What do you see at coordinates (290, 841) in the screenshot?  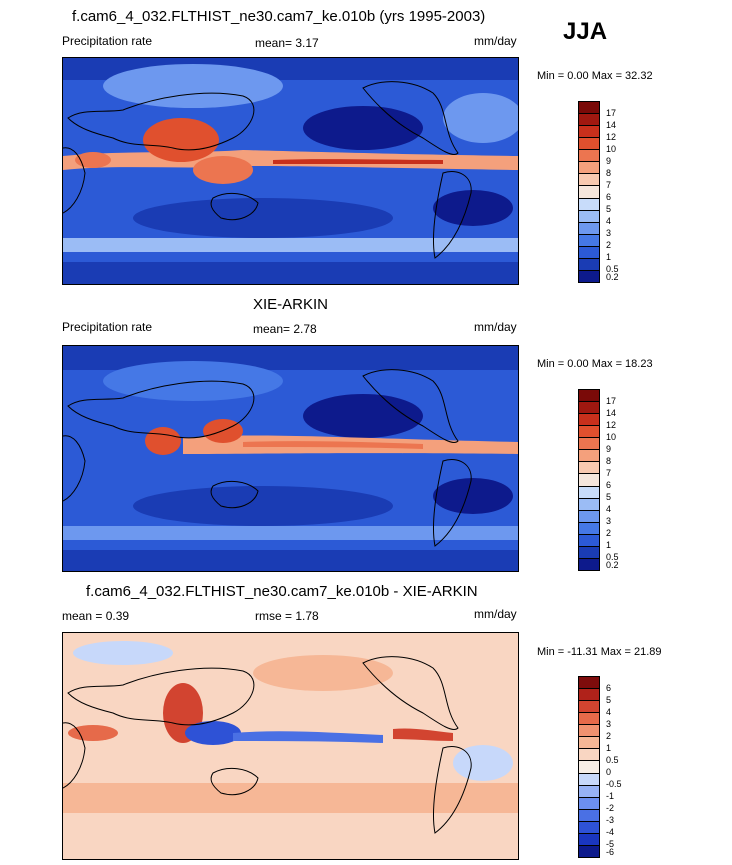 I see `panel-3-antarctic-band` at bounding box center [290, 841].